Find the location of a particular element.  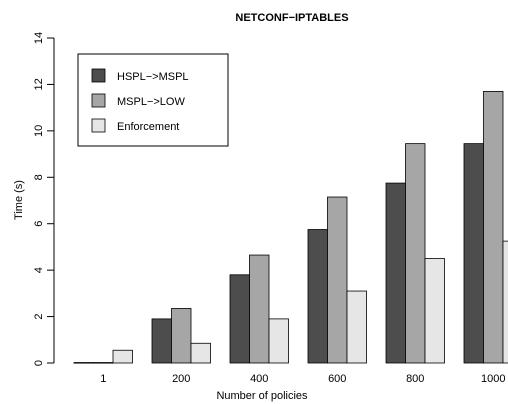

y-tick-label: 4 is located at coordinates (39, 270).